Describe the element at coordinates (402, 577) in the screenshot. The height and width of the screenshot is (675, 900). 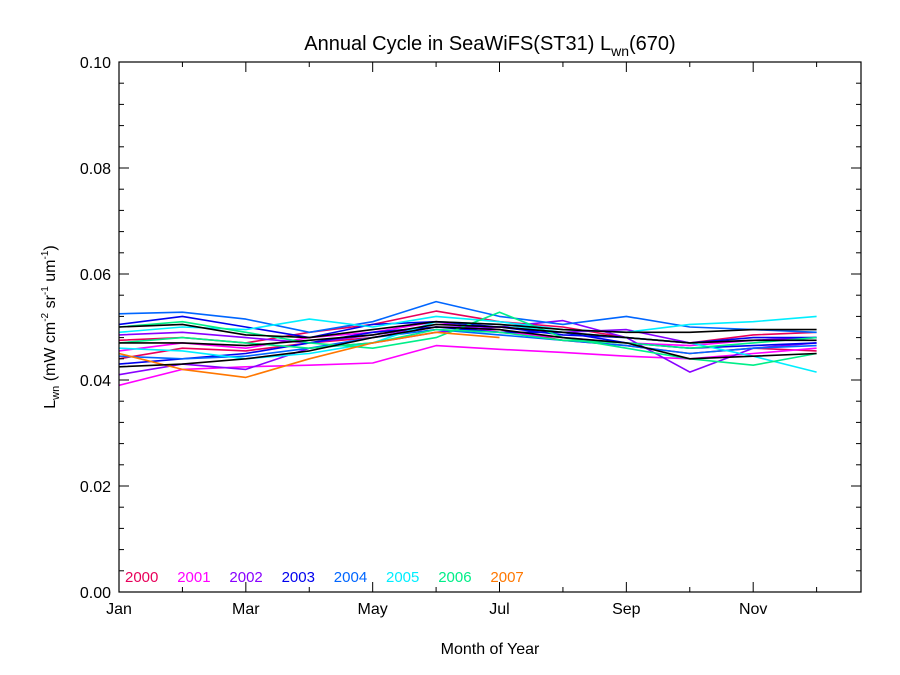
I see `legend-item-2005: 2005` at that location.